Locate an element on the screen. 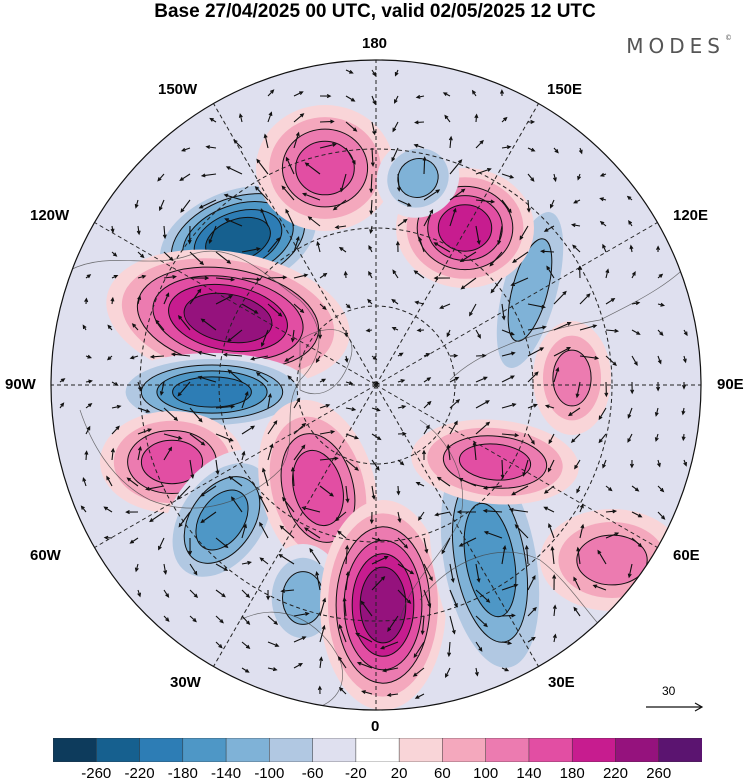 The height and width of the screenshot is (783, 750). colorbar-tick-label: -20 is located at coordinates (356, 773).